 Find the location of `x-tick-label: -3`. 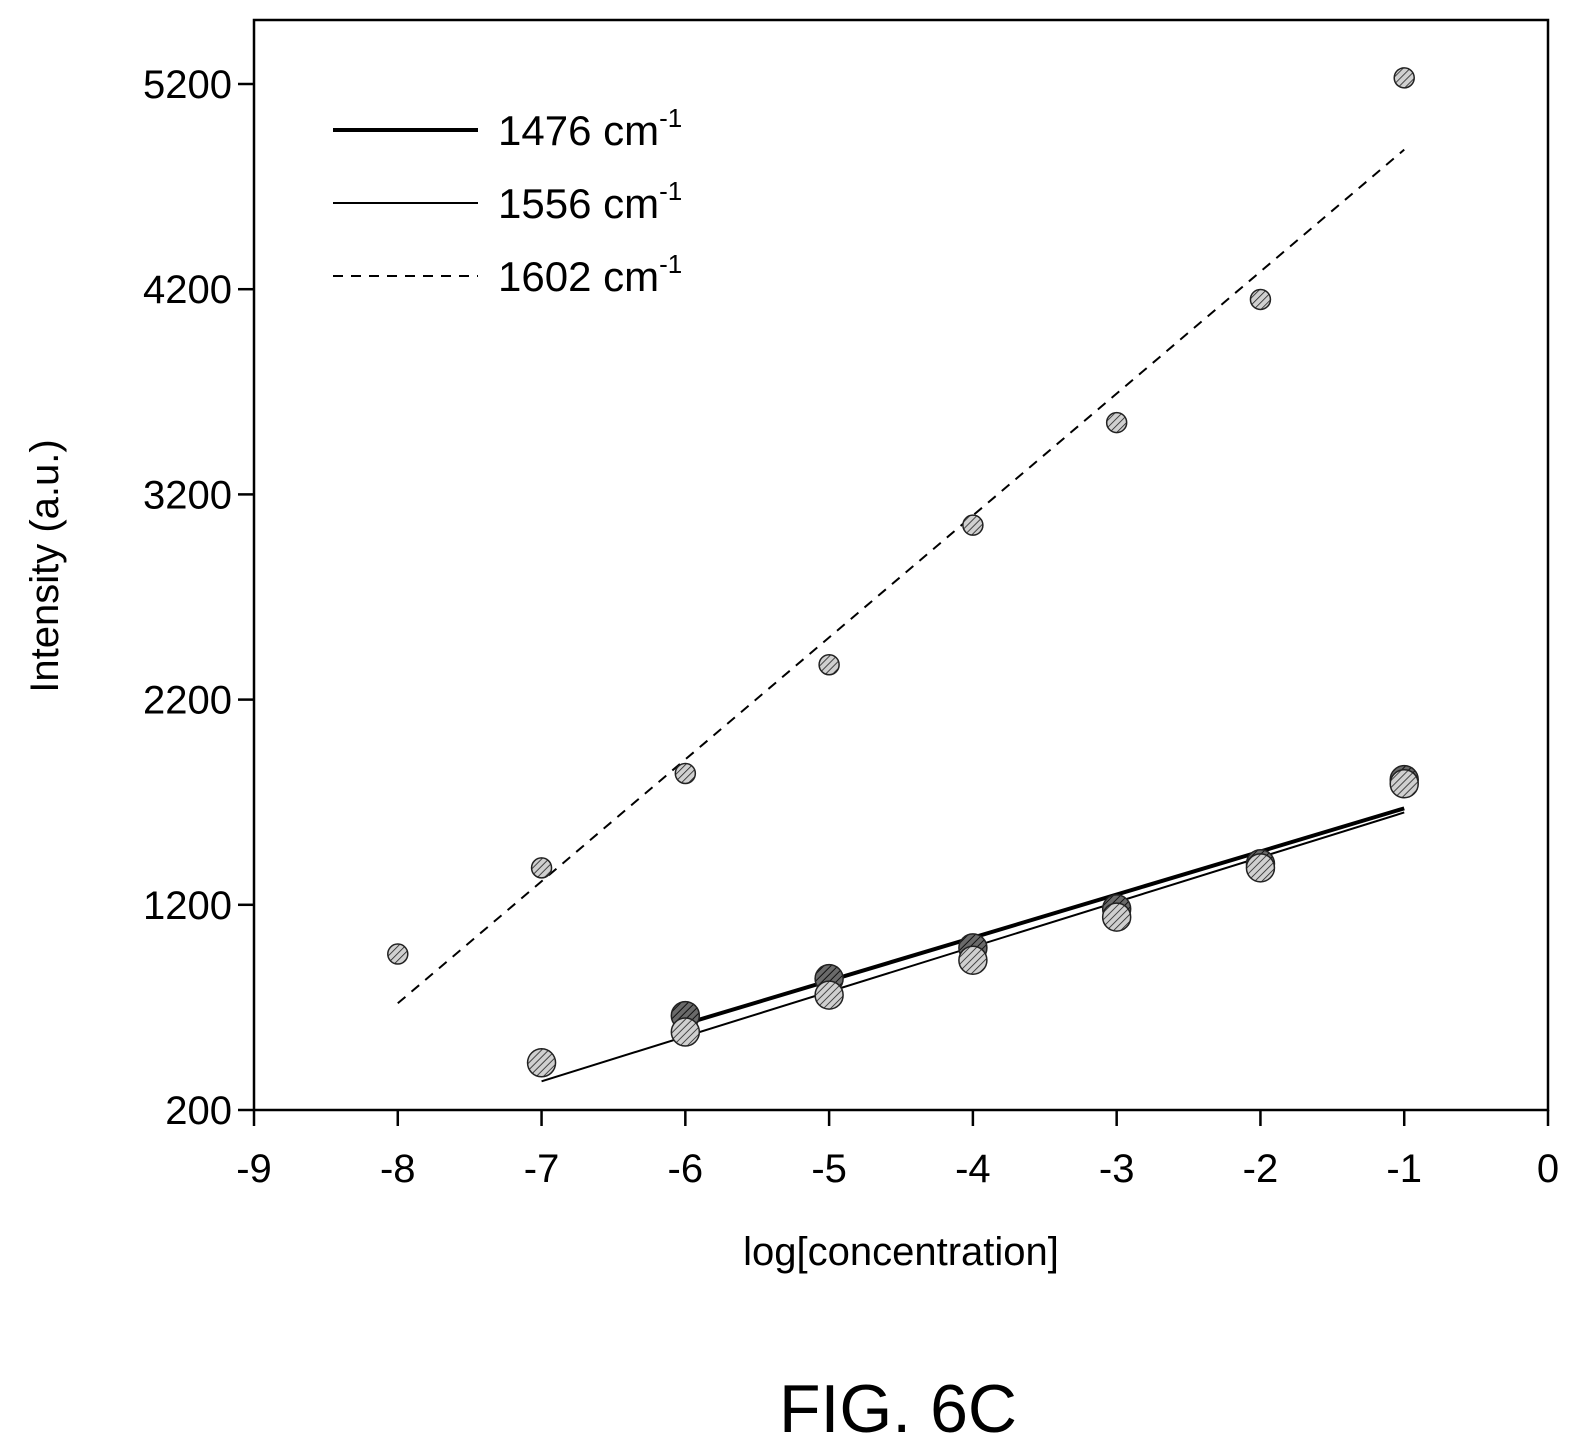

x-tick-label: -3 is located at coordinates (1117, 1169).